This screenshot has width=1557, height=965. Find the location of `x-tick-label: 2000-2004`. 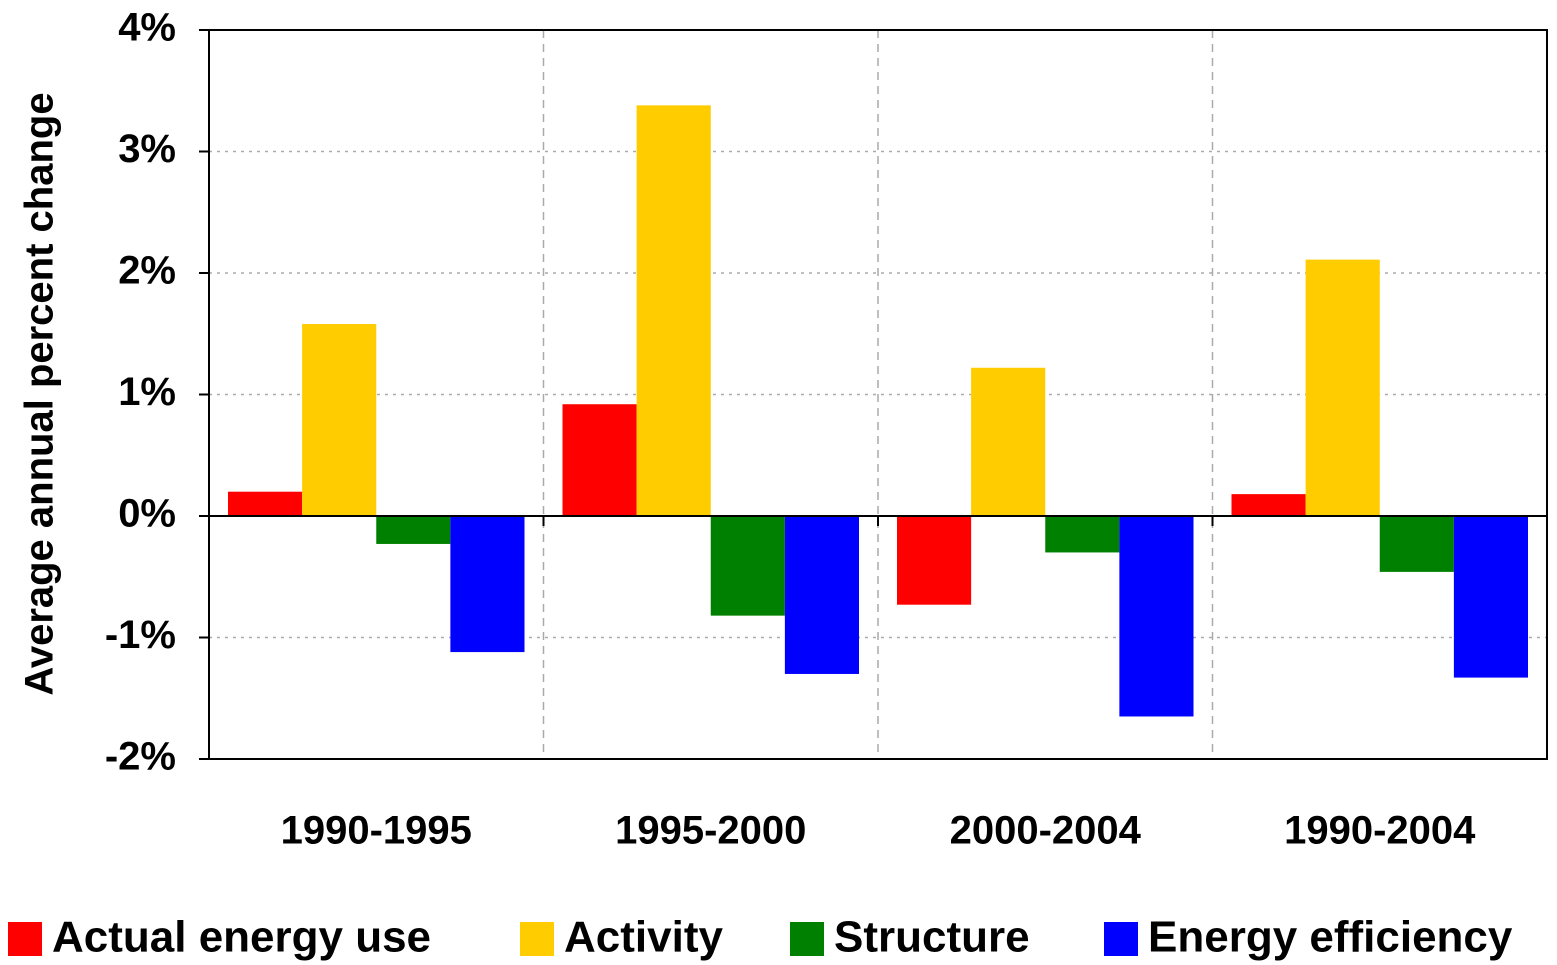

x-tick-label: 2000-2004 is located at coordinates (1046, 831).